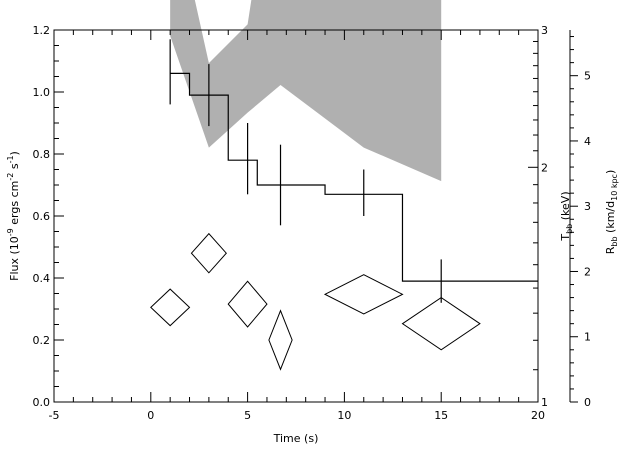  Describe the element at coordinates (42, 154) in the screenshot. I see `flux-tick-label: 0.8` at that location.